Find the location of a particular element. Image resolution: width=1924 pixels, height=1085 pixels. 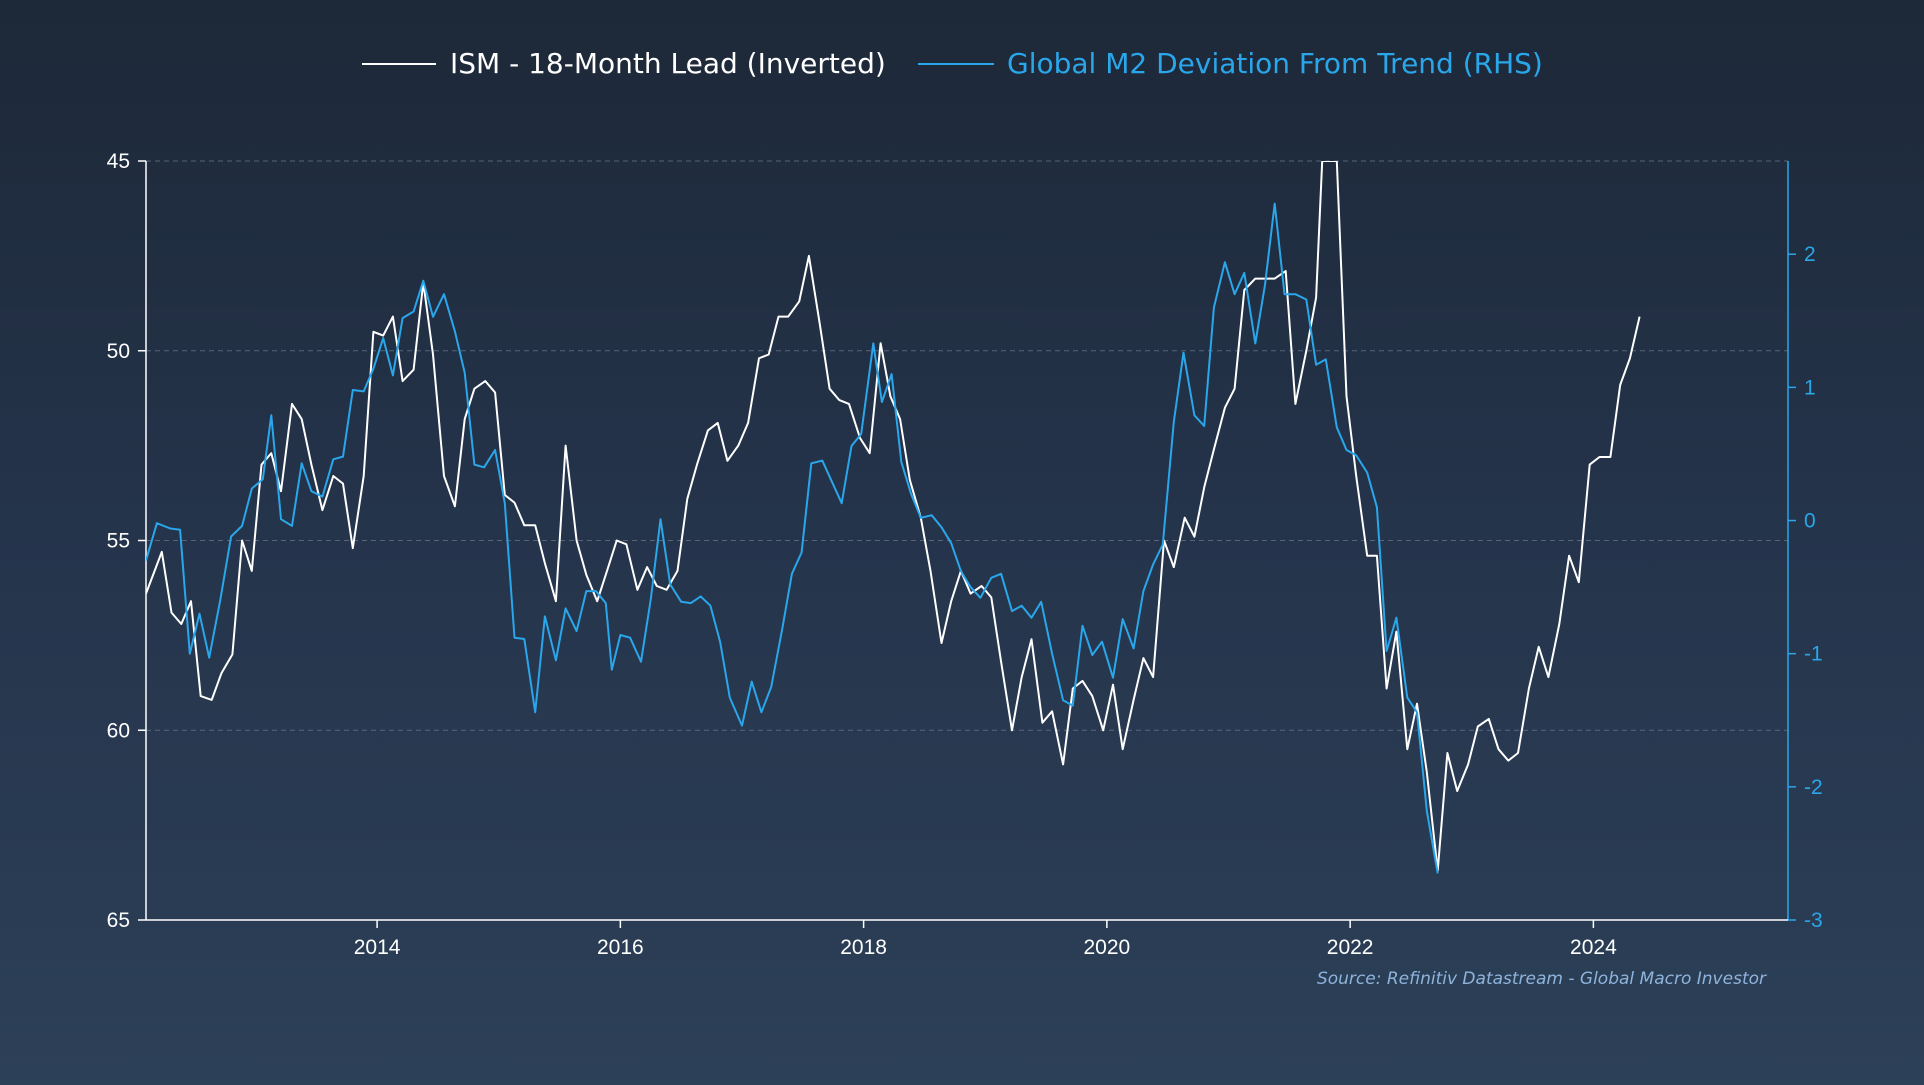

x-tick-label: 2014 is located at coordinates (377, 947).